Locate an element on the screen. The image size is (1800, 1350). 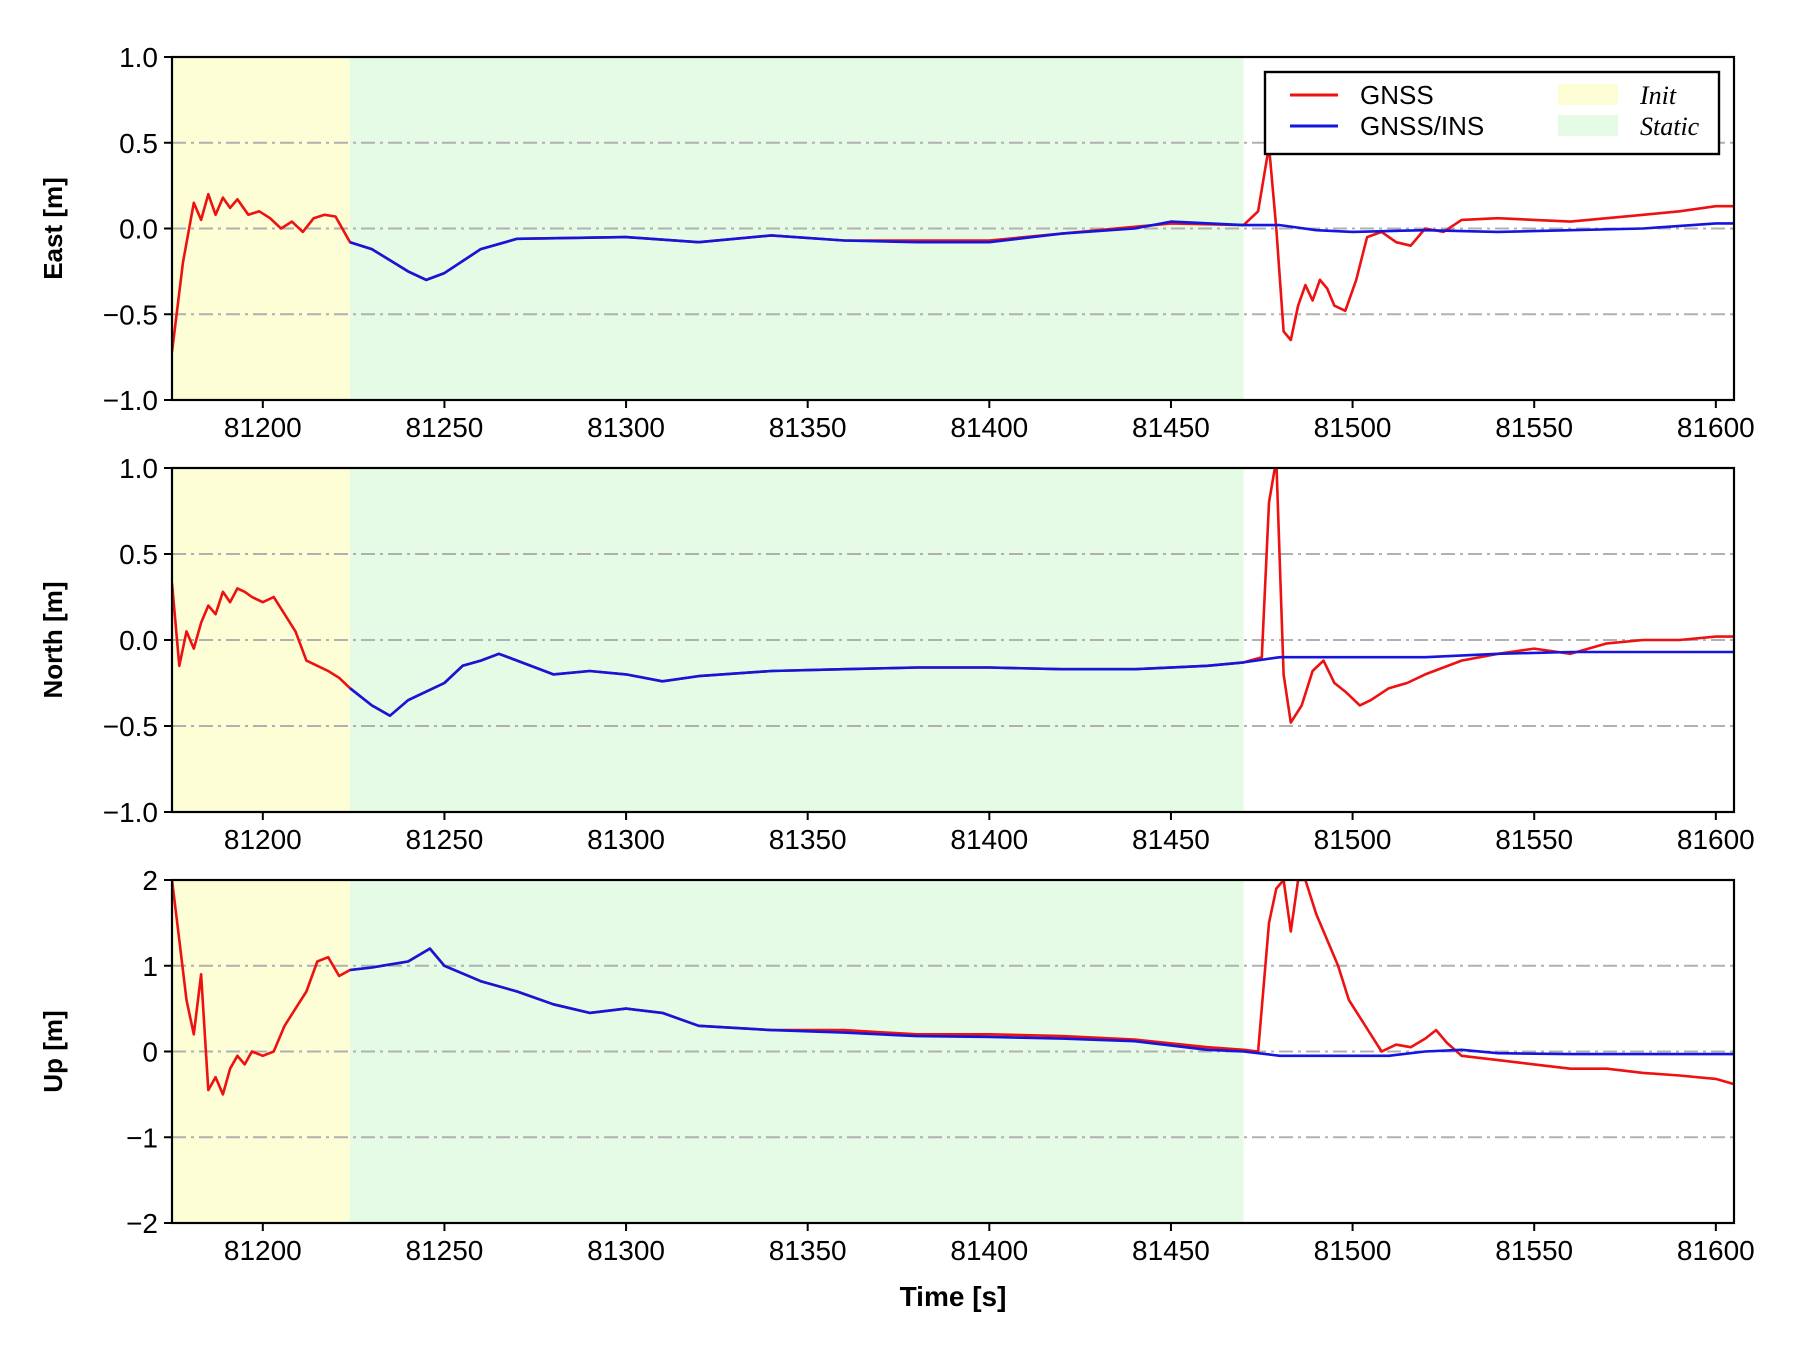
y-axis-label: Up [m] is located at coordinates (53, 1051).